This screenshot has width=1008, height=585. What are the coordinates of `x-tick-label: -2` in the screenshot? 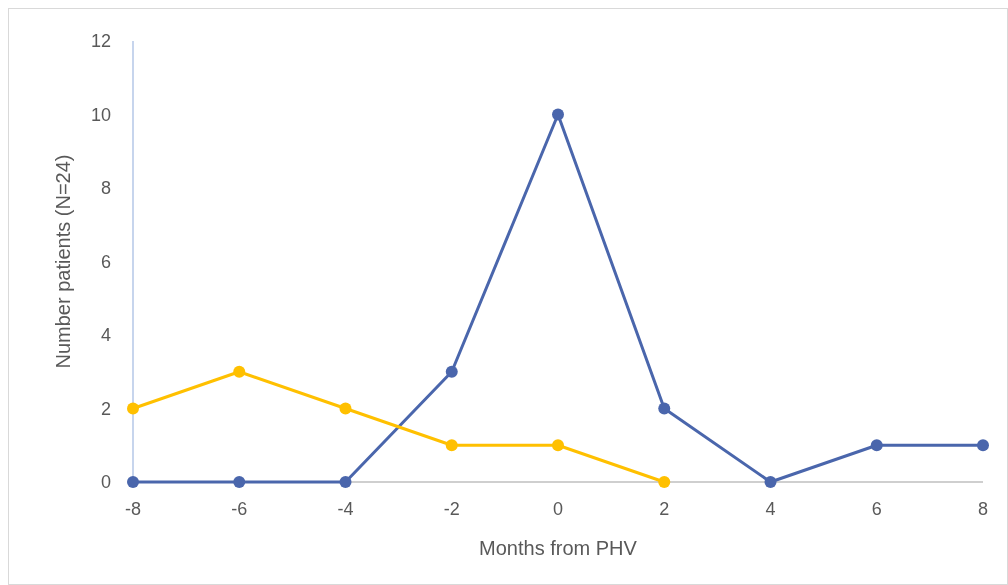 It's located at (451, 509).